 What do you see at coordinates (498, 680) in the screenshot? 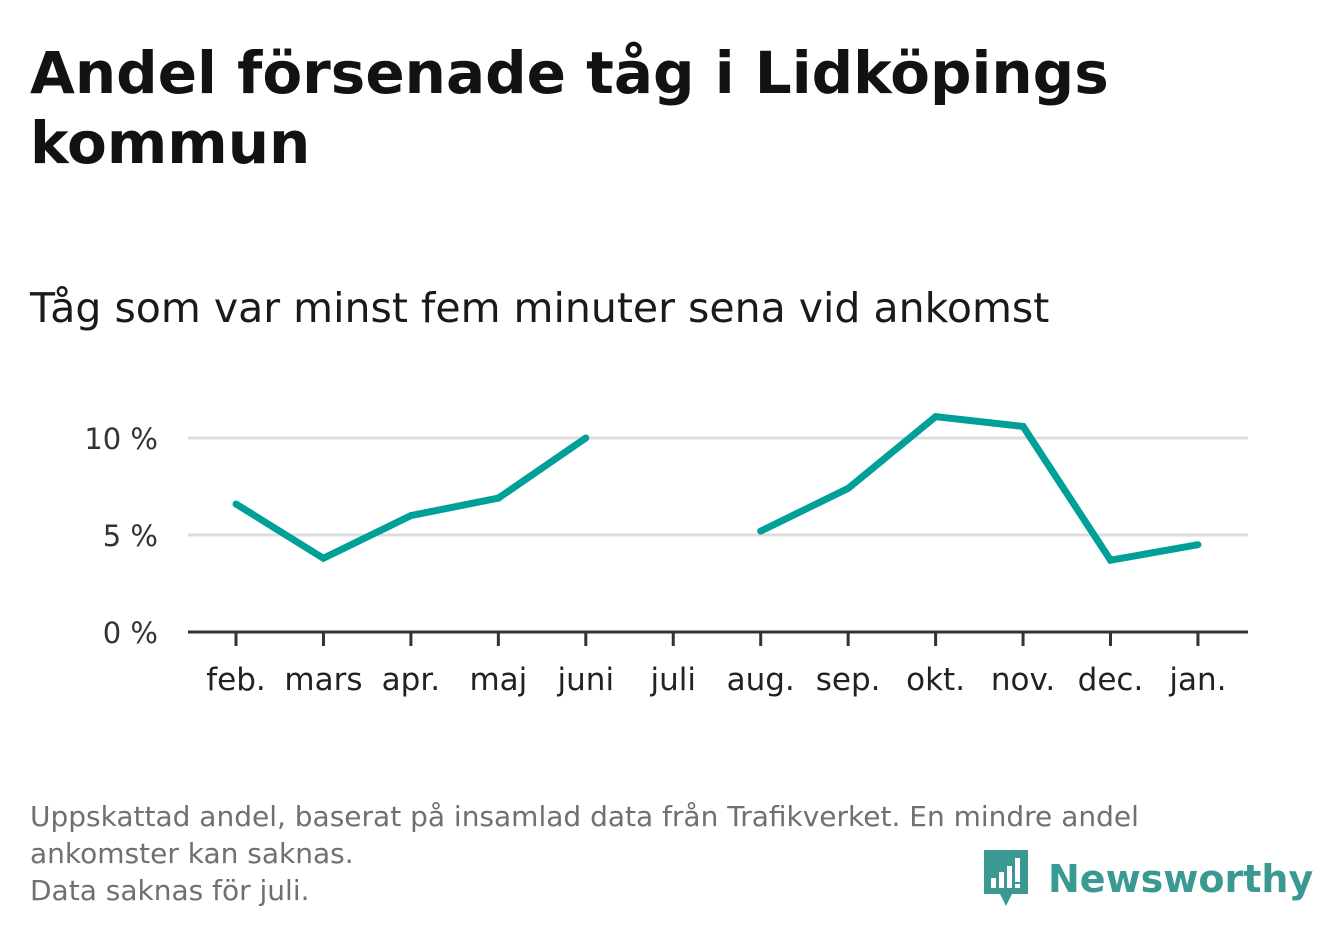
I see `x-tick-label: maj` at bounding box center [498, 680].